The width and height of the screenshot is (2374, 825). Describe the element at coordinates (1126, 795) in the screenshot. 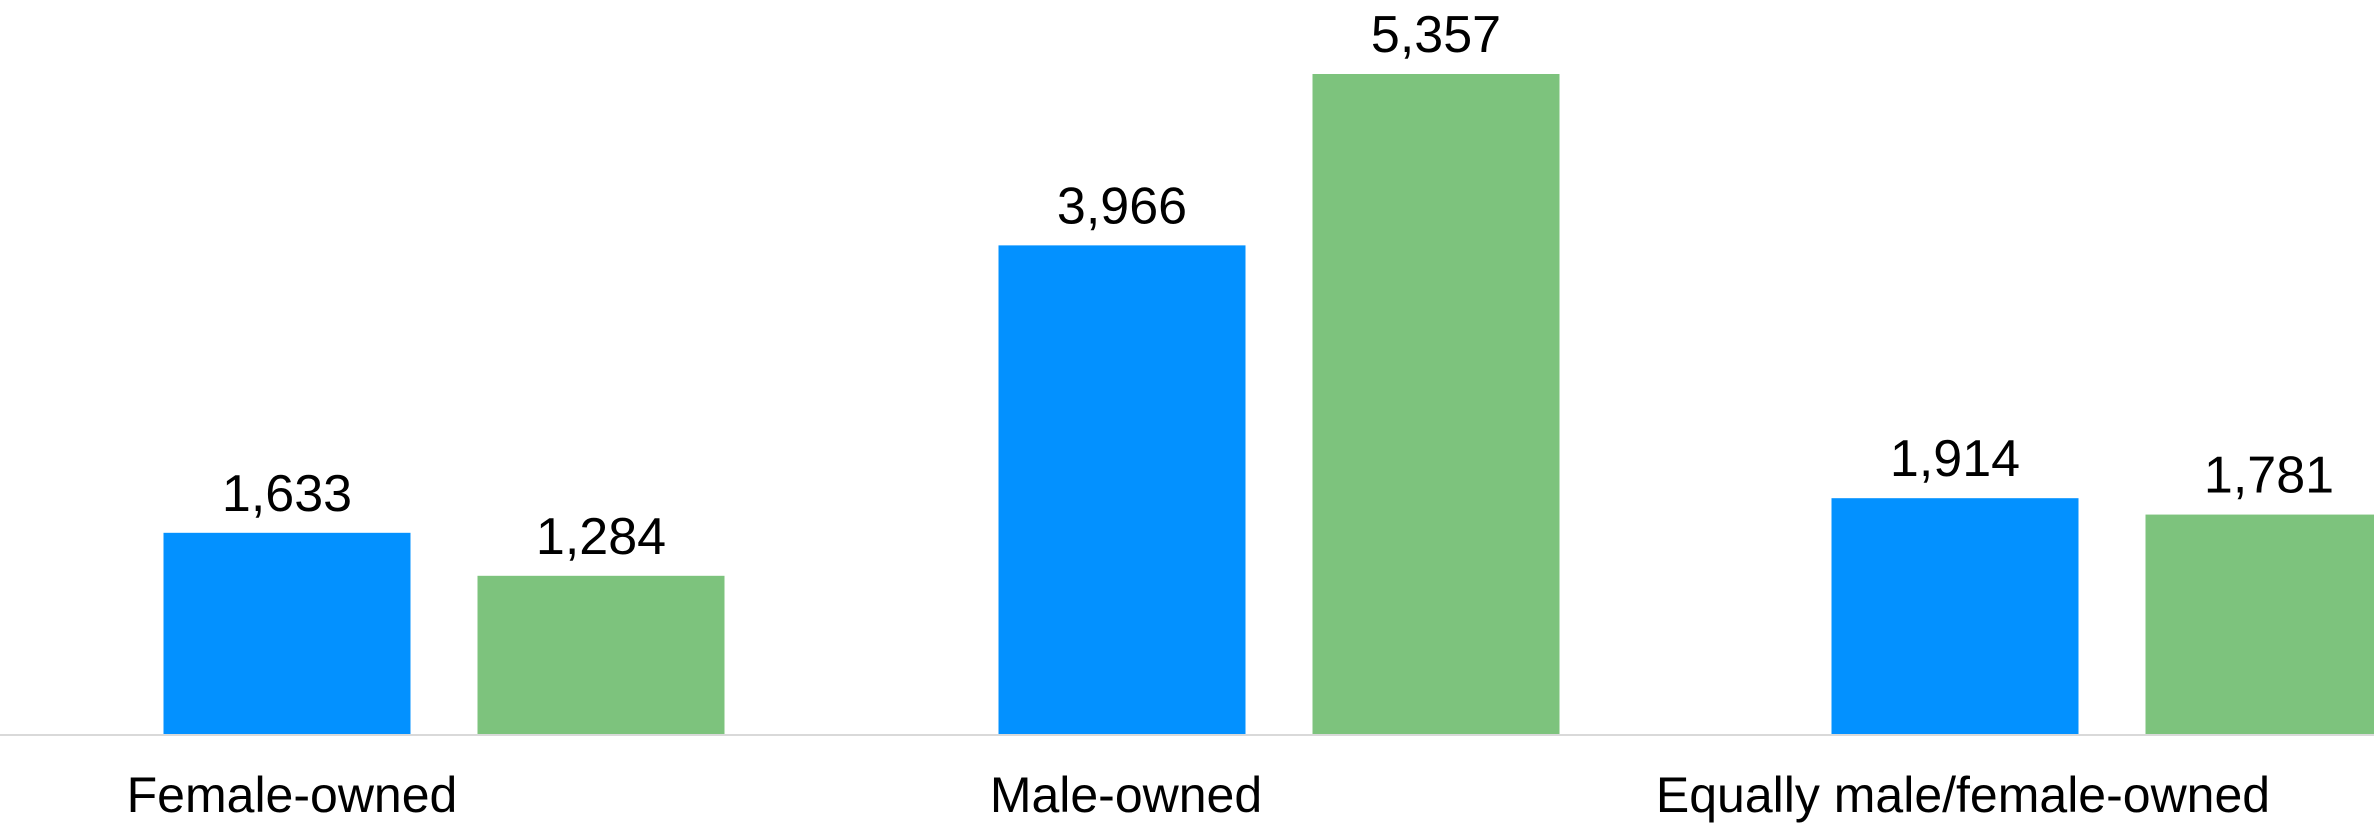

I see `category-label-male-owned: Male-owned` at that location.